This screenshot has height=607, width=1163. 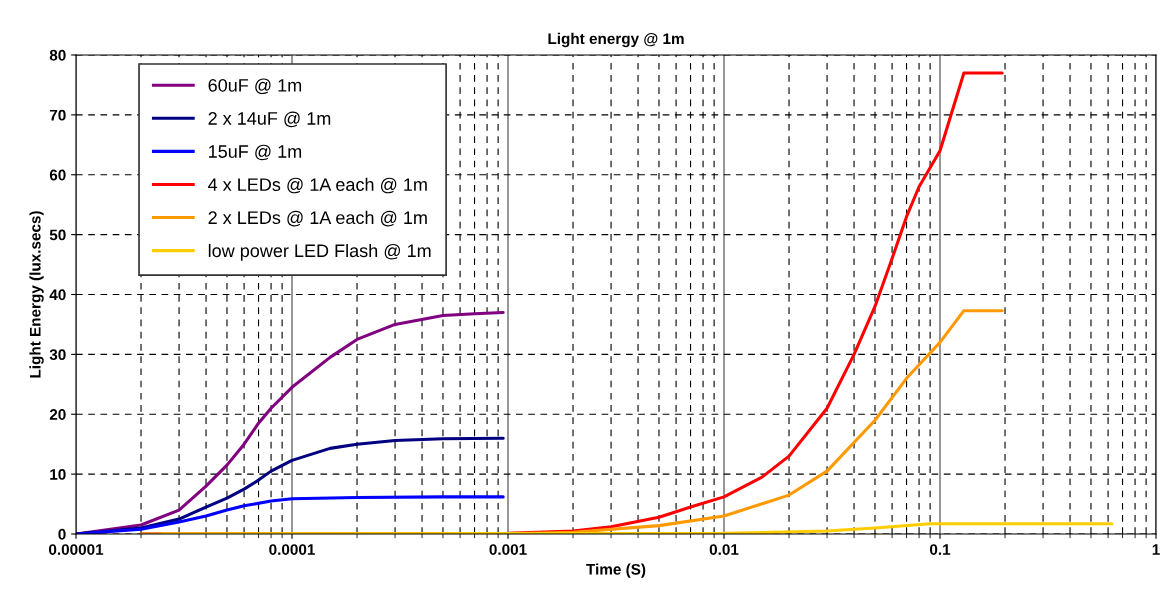 What do you see at coordinates (76, 549) in the screenshot?
I see `x-tick-label: 0.00001` at bounding box center [76, 549].